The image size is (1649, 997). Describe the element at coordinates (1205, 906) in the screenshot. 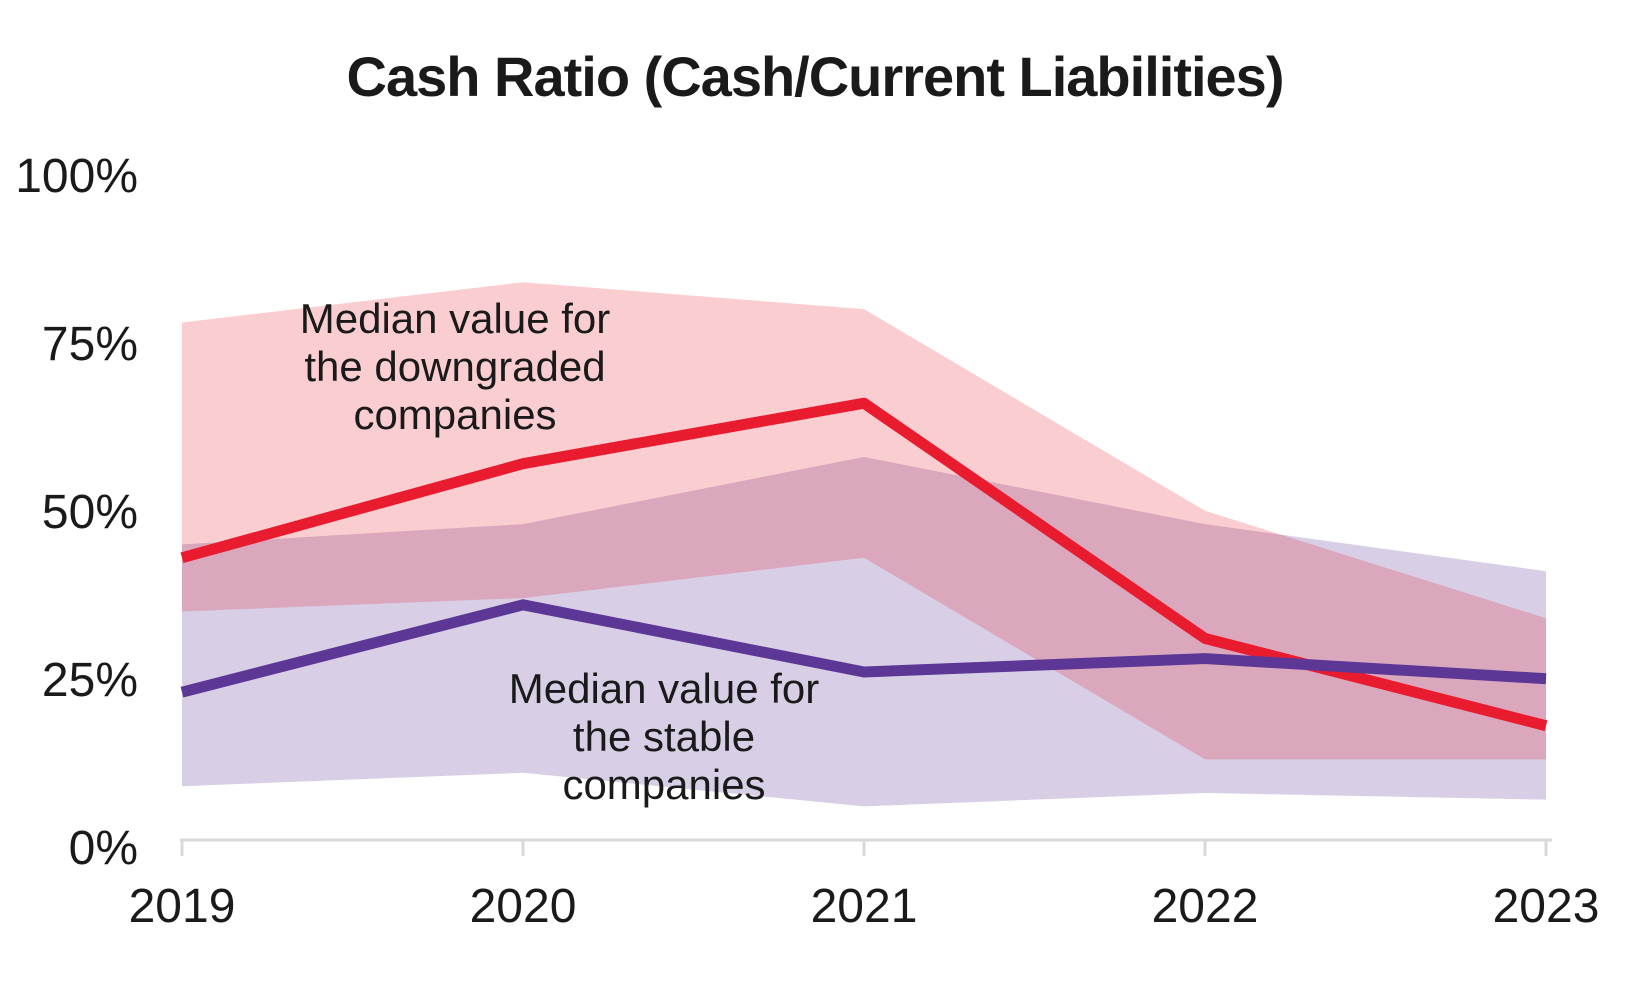

I see `x-tick-label-2022: 2022` at that location.